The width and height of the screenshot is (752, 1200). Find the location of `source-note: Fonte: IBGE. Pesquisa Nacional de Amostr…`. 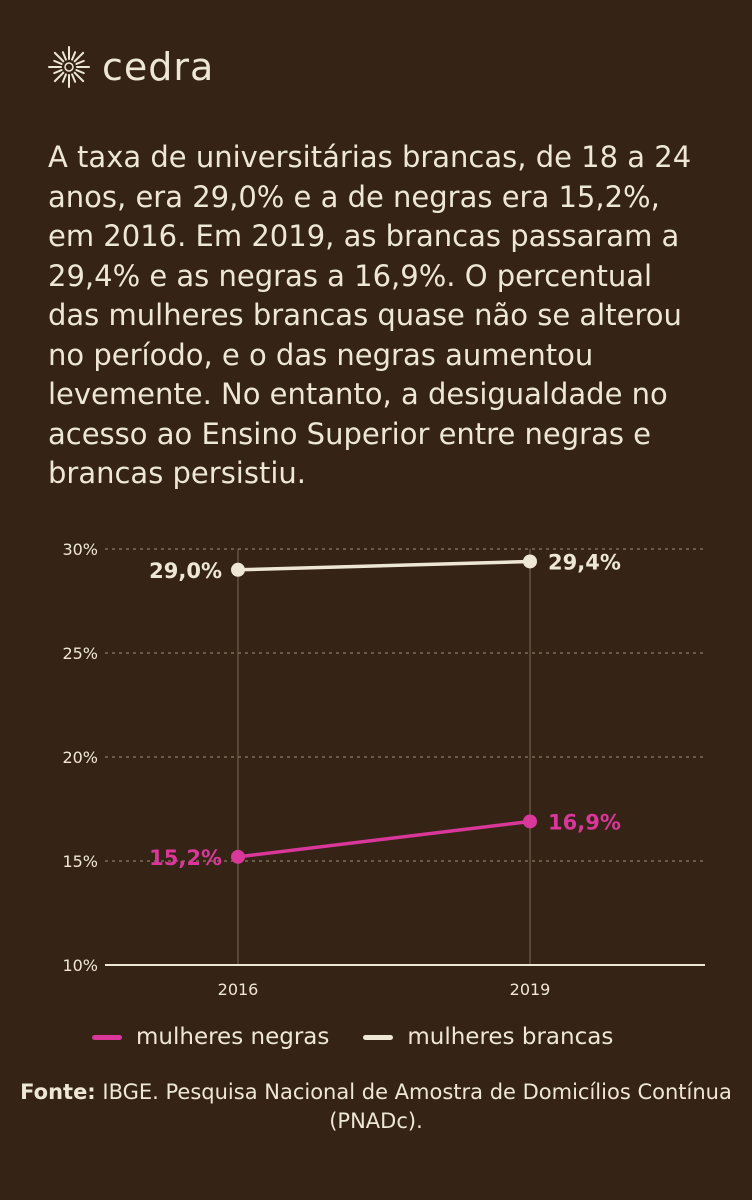

source-note: Fonte: IBGE. Pesquisa Nacional de Amostr… is located at coordinates (376, 1107).